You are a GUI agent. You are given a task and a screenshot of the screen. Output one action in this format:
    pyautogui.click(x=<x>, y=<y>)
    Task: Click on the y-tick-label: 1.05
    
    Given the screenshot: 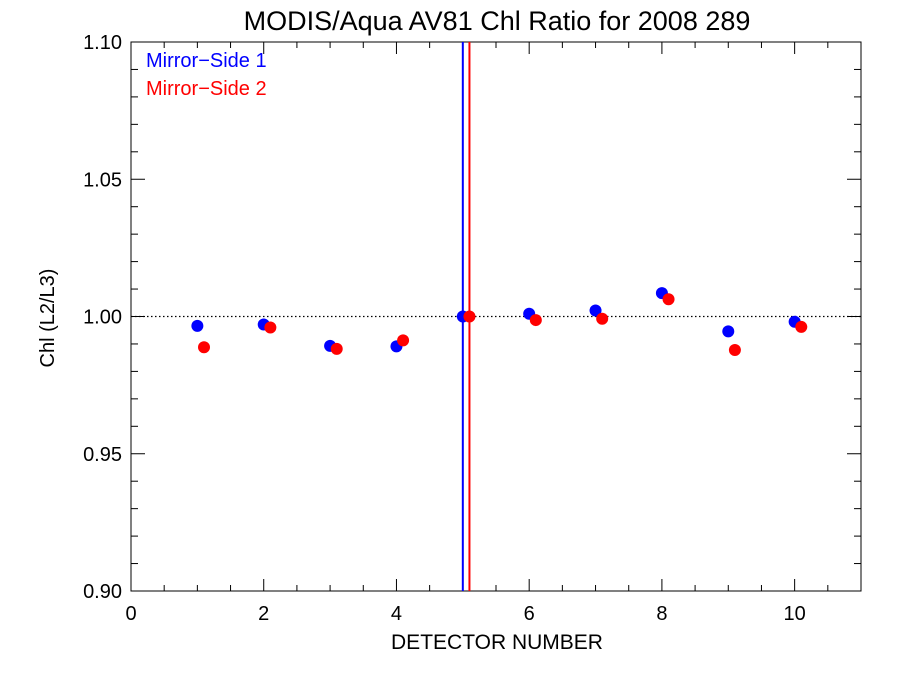 What is the action you would take?
    pyautogui.click(x=102, y=180)
    